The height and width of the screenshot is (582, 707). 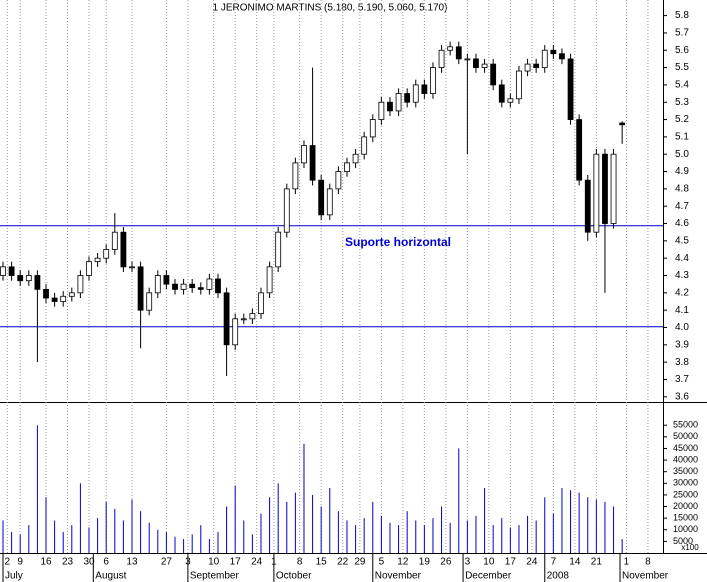 What do you see at coordinates (685, 436) in the screenshot?
I see `volume-tick-label: 50000` at bounding box center [685, 436].